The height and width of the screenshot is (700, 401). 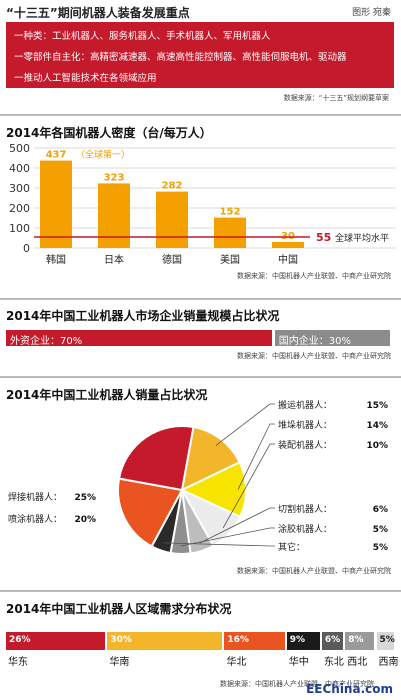 I want to click on pie-chart-title: 2014年中国工业机器人销量占比状况, so click(x=107, y=395).